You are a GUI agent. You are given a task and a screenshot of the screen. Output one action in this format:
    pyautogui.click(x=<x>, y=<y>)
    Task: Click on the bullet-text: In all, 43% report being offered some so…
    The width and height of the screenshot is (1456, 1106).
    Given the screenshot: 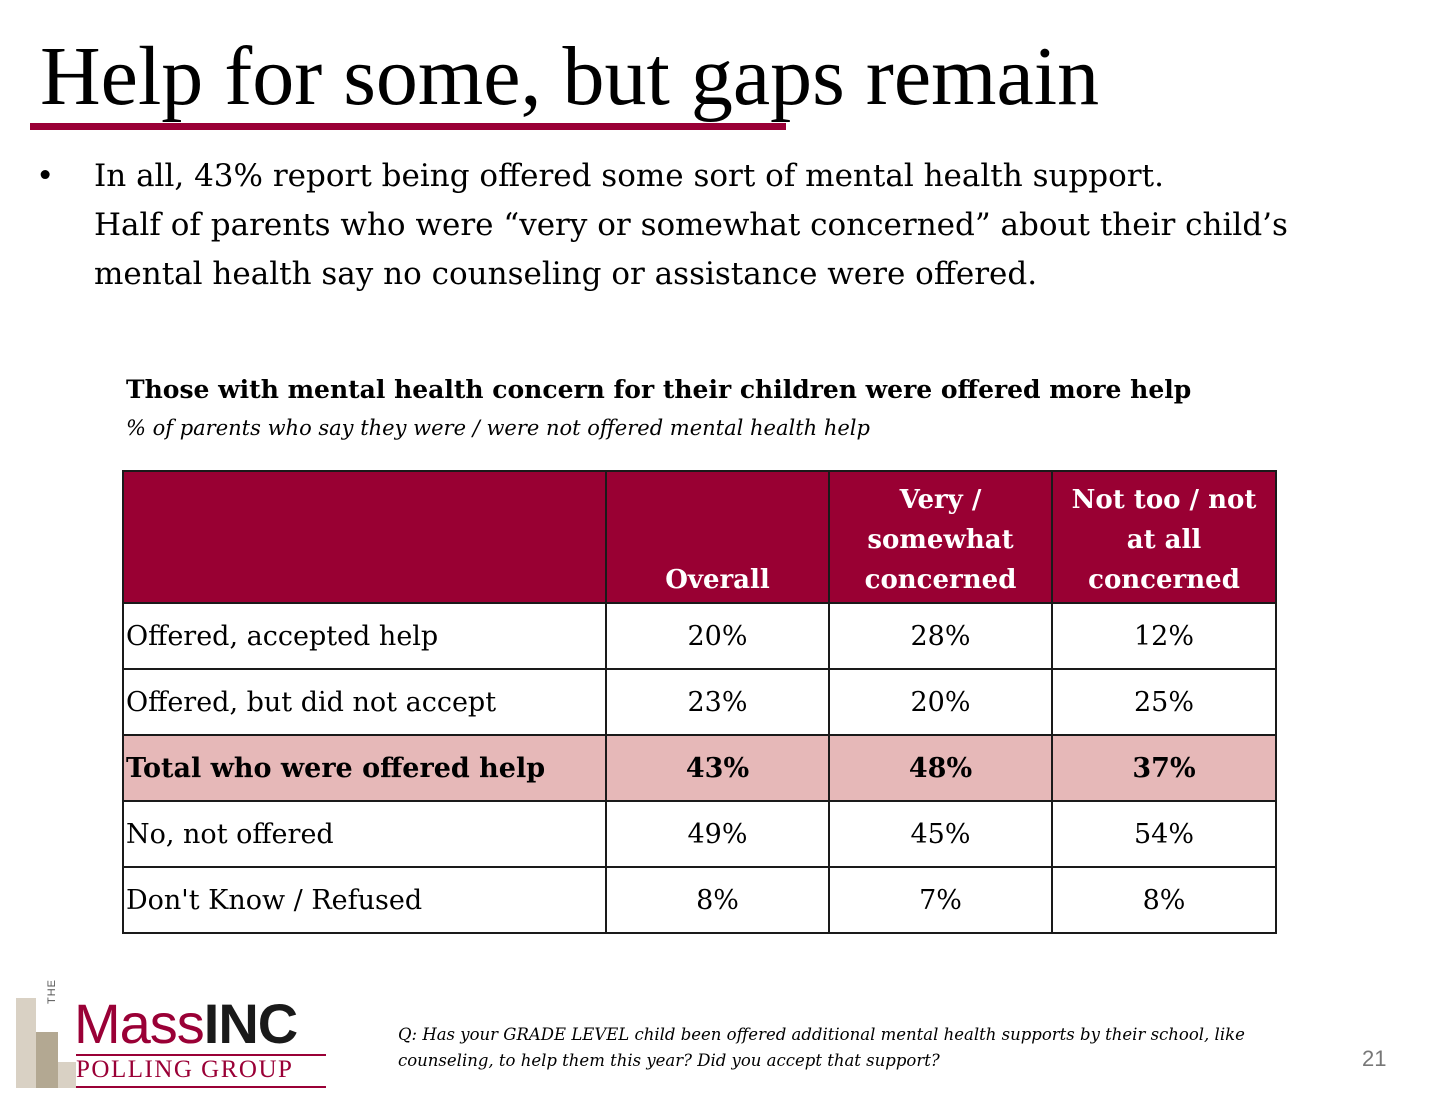 What is the action you would take?
    pyautogui.click(x=725, y=225)
    